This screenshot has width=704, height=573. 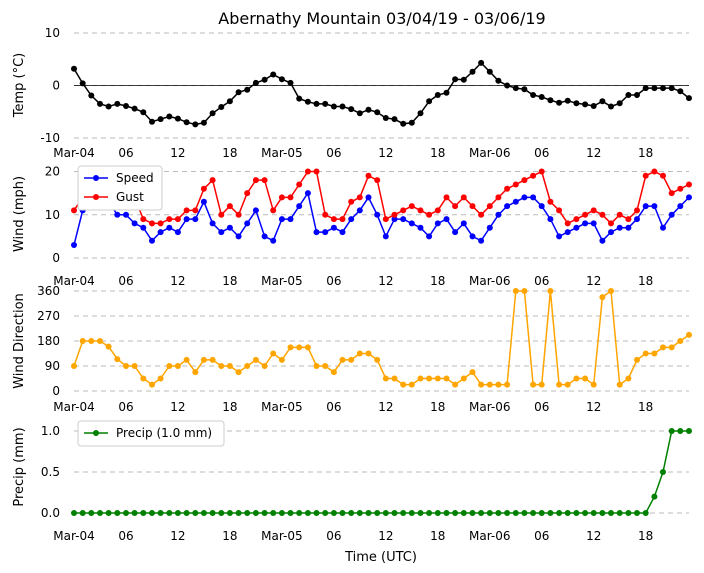 What do you see at coordinates (56, 86) in the screenshot?
I see `y-tick-label: 0` at bounding box center [56, 86].